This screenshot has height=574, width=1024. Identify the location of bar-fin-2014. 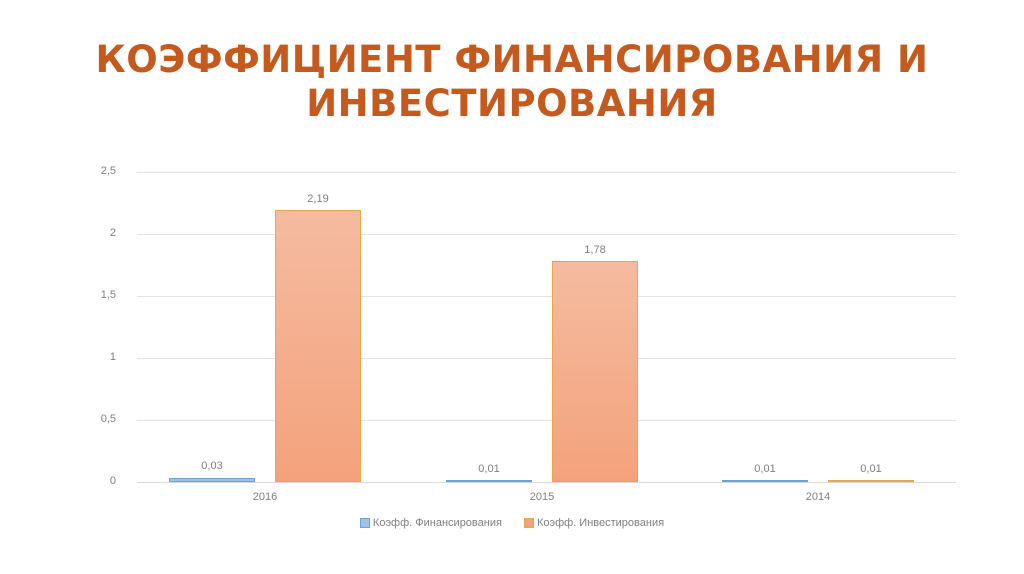
(765, 481).